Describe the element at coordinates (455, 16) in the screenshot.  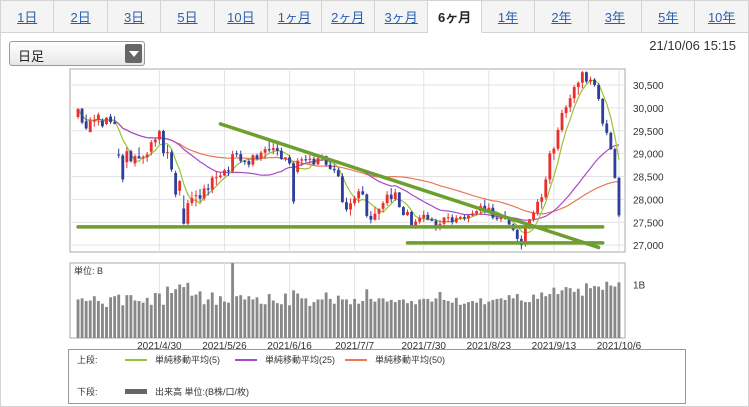
I see `period-tab-8: 6ヶ月` at that location.